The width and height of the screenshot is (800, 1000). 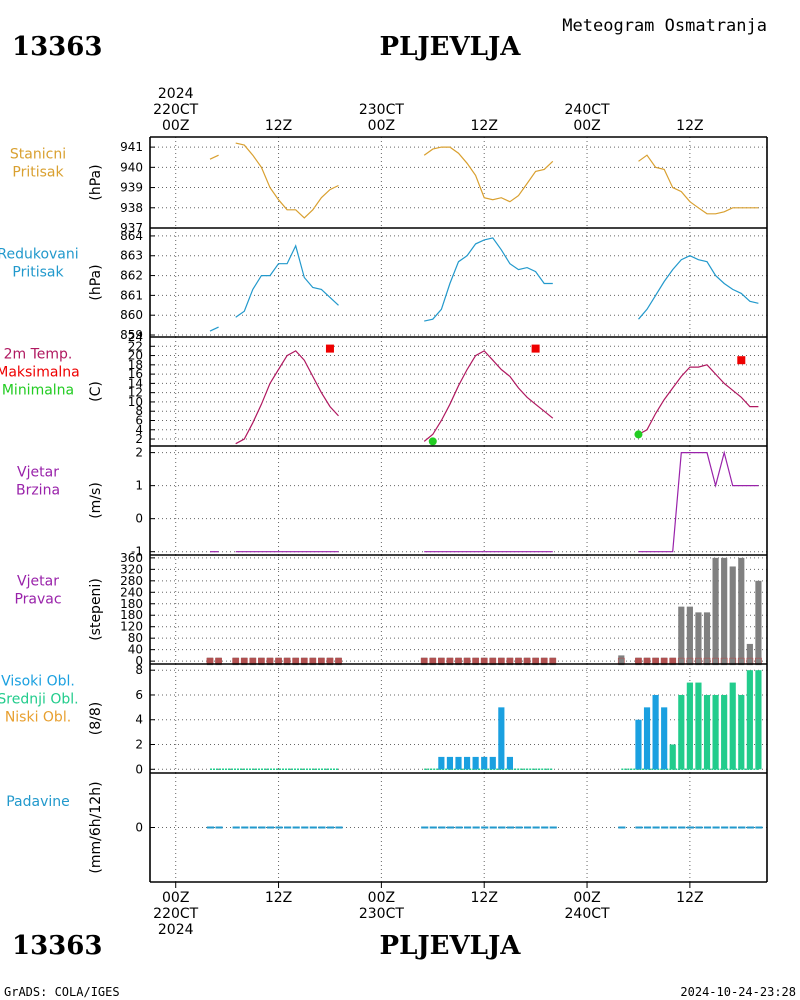 I want to click on panel-label: Stanicni, so click(x=38, y=155).